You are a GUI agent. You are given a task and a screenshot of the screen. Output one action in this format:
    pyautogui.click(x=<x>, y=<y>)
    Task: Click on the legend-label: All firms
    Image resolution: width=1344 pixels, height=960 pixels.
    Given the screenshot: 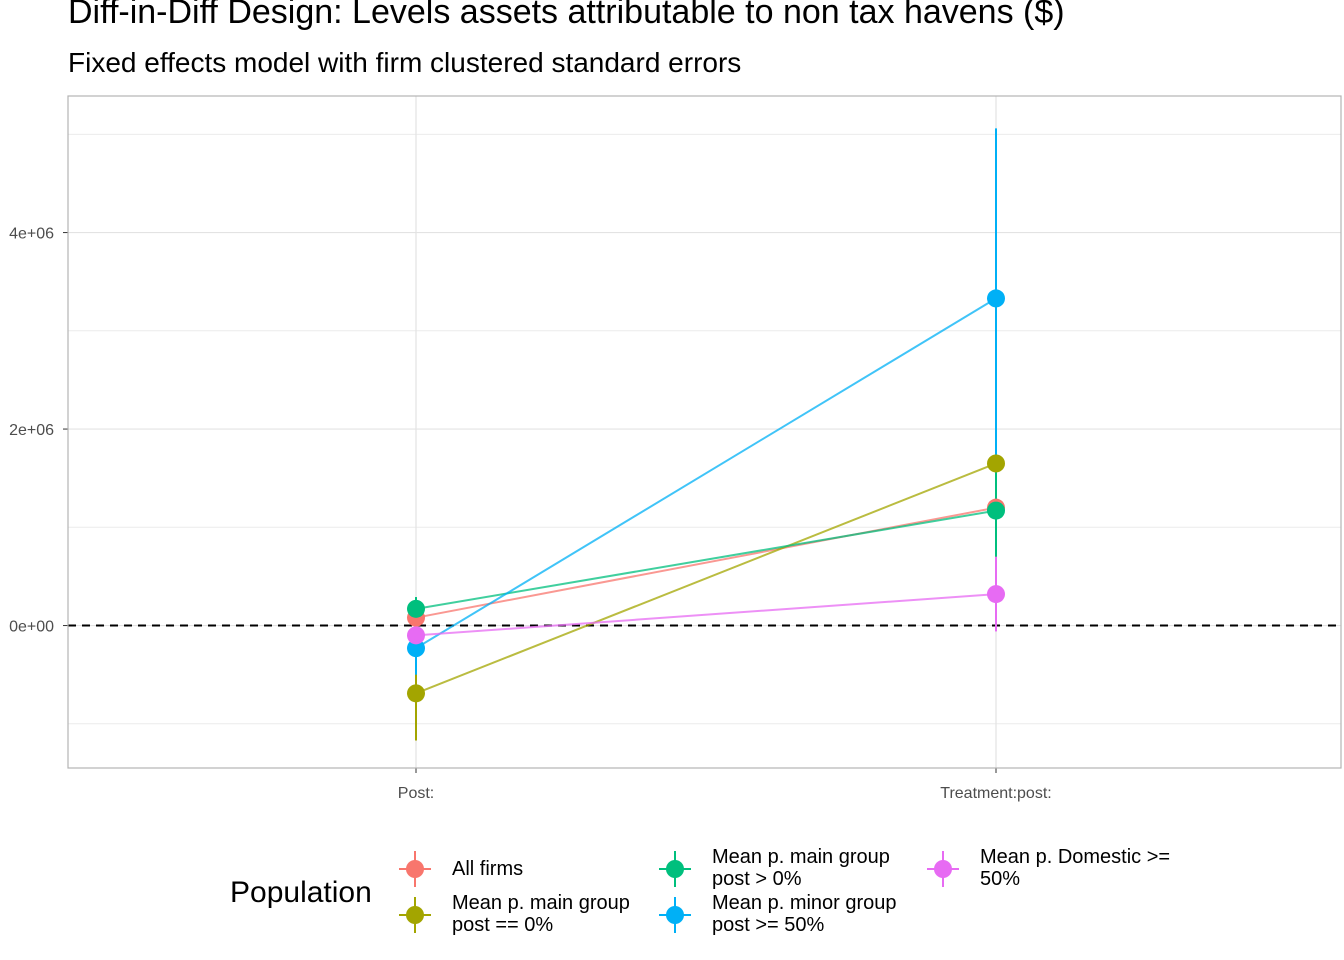 What is the action you would take?
    pyautogui.click(x=488, y=869)
    